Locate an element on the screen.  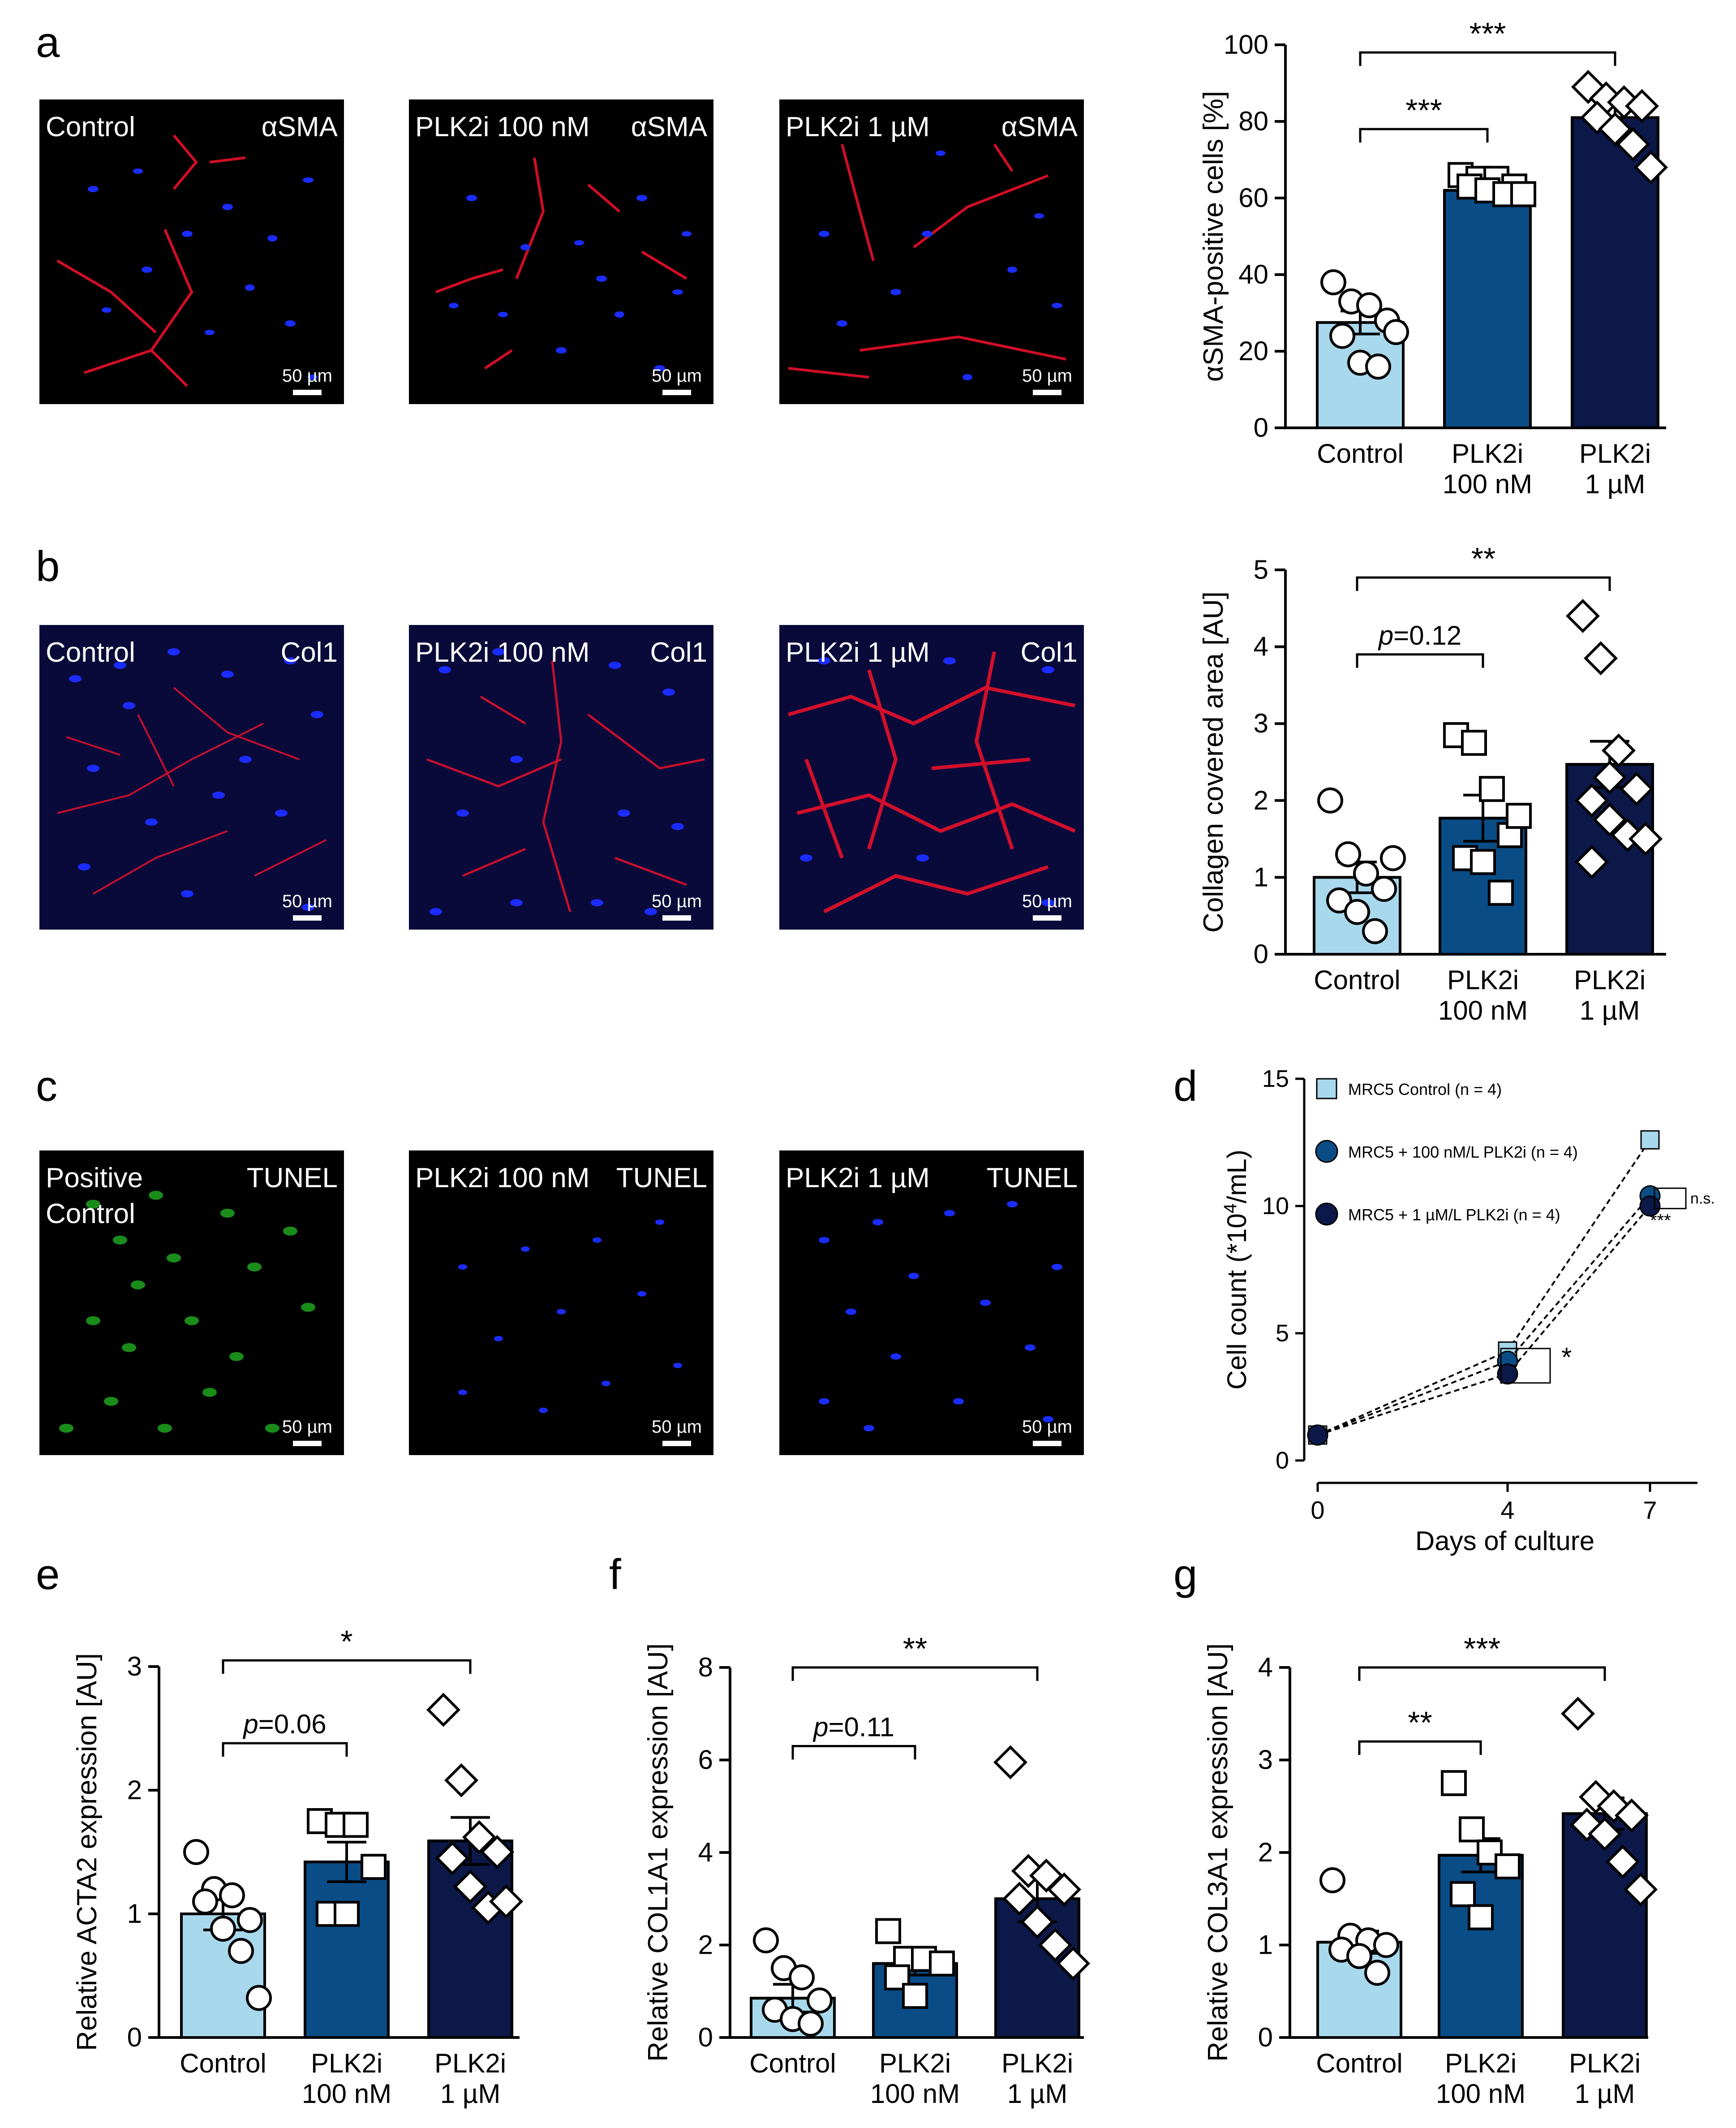
micrograph-c-100nm: PLK2i 100 nM TUNEL 50 µm is located at coordinates (561, 1302).